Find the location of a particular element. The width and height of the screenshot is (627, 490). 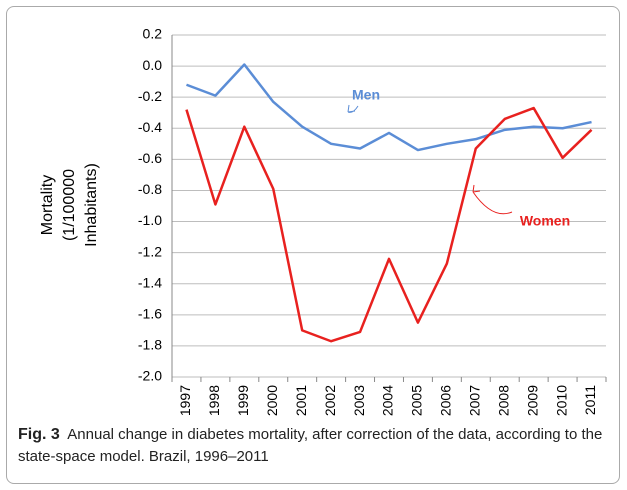

x-tick-label: 2010 is located at coordinates (561, 400).